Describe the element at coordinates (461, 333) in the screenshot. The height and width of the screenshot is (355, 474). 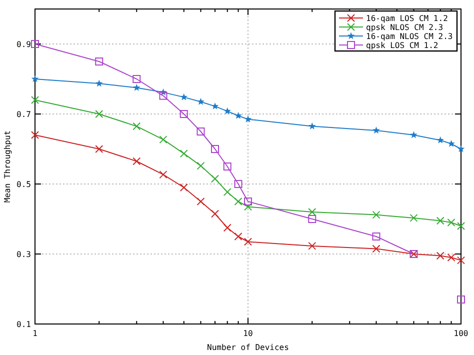
I see `x-tick-label: 100` at that location.